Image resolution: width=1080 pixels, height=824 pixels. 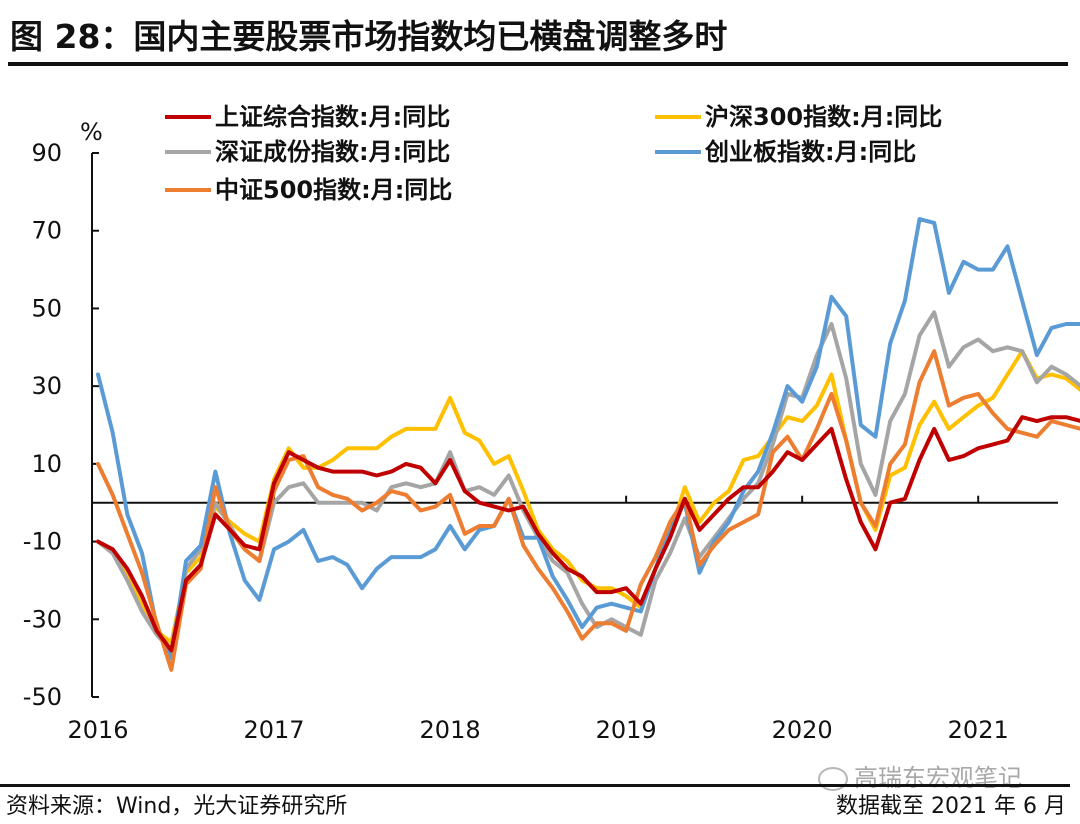 What do you see at coordinates (97, 730) in the screenshot?
I see `x-tick-label: 2016` at bounding box center [97, 730].